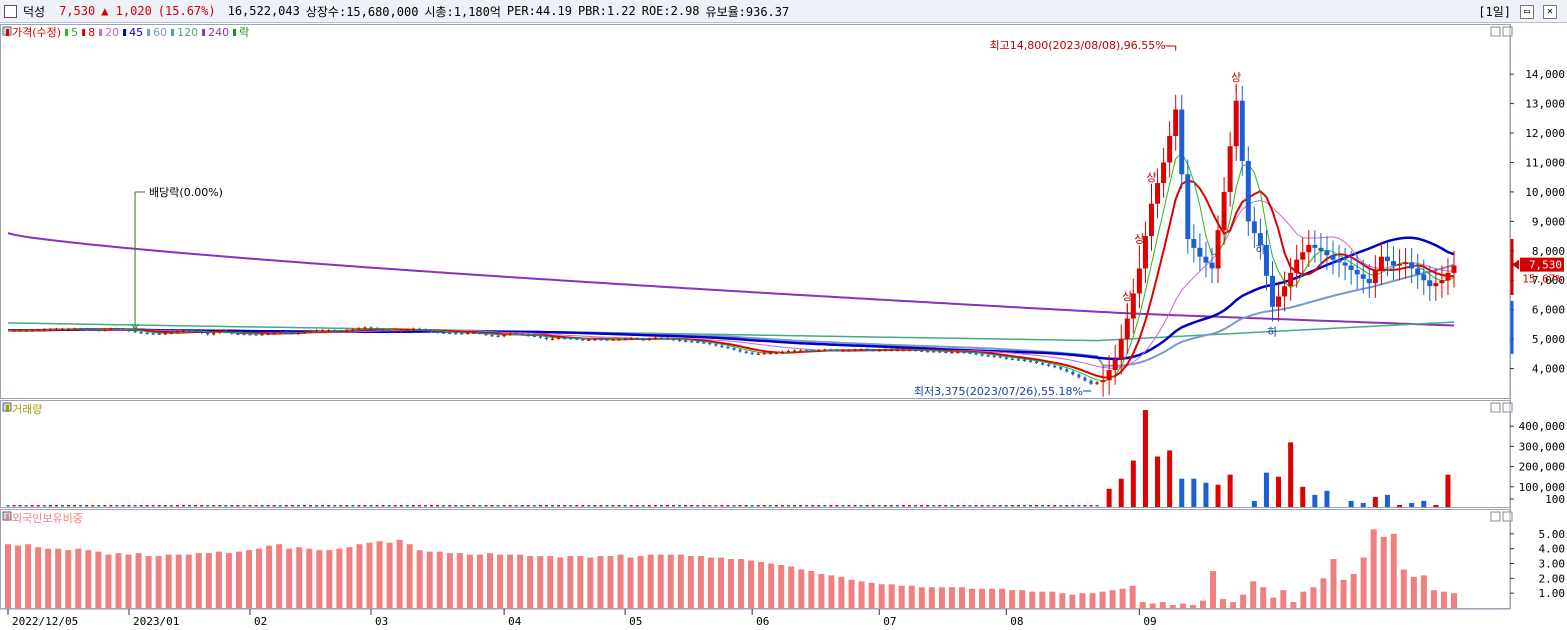 This screenshot has height=630, width=1567. I want to click on y-tick-label: 10,000, so click(1545, 192).